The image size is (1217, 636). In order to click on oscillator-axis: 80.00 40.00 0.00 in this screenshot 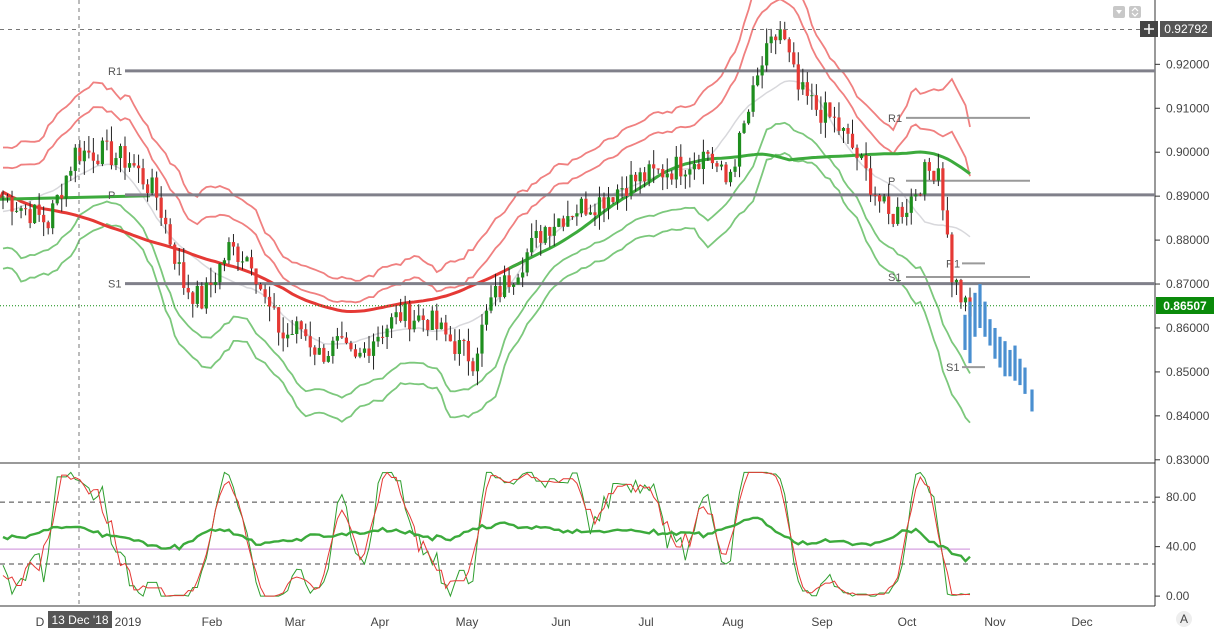, I will do `click(1175, 546)`.